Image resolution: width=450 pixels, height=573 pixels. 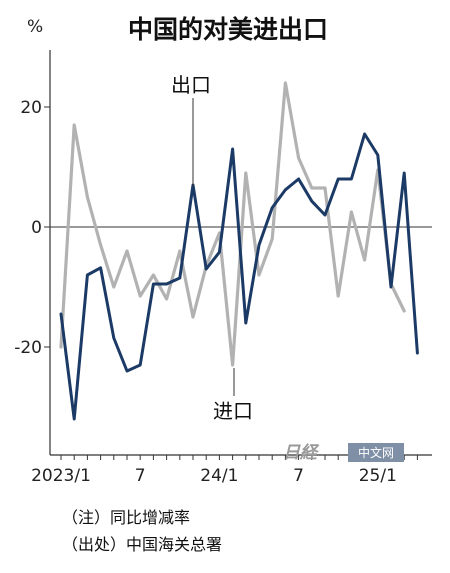 What do you see at coordinates (36, 228) in the screenshot?
I see `y-tick-label: 0` at bounding box center [36, 228].